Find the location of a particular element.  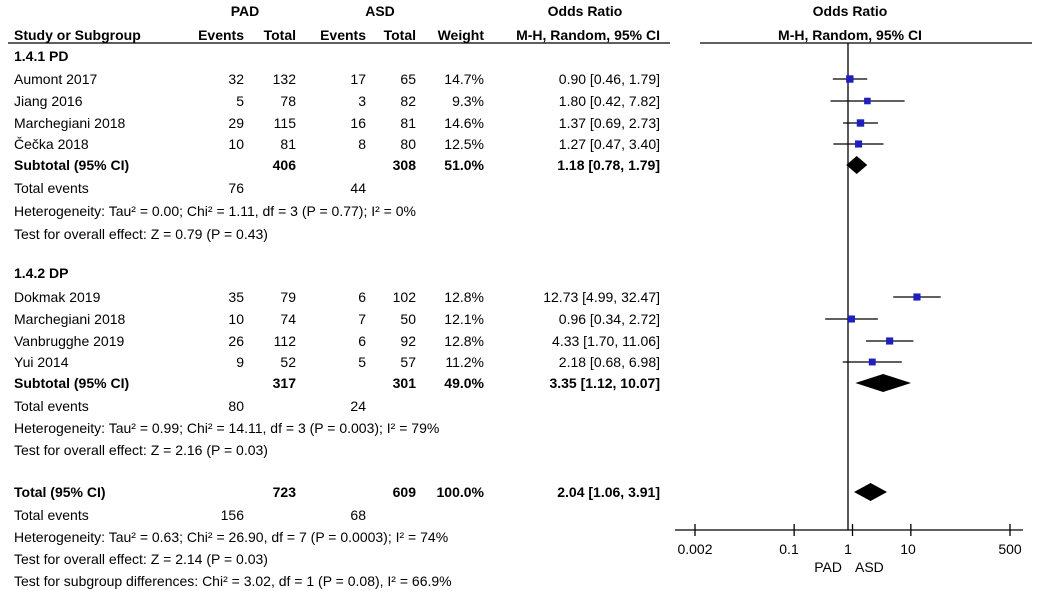

study-name: Yui 2014 is located at coordinates (41, 362).